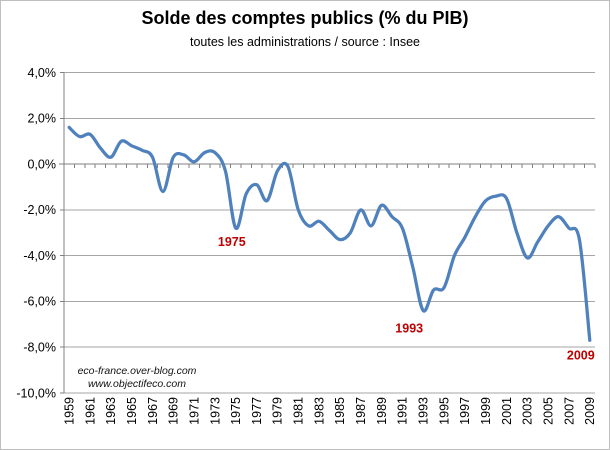 This screenshot has height=450, width=610. Describe the element at coordinates (409, 329) in the screenshot. I see `annotation-1993: 1993` at that location.